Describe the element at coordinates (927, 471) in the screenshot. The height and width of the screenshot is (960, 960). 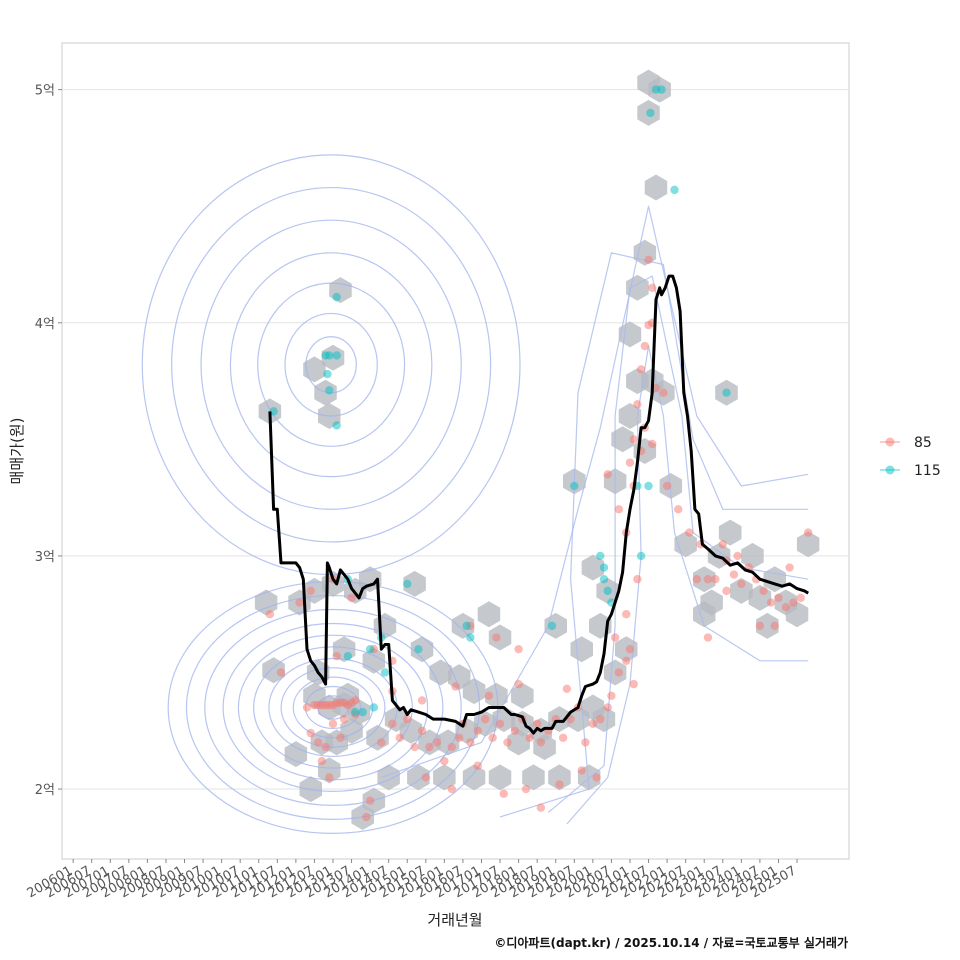
I see `legend-label: 115` at that location.